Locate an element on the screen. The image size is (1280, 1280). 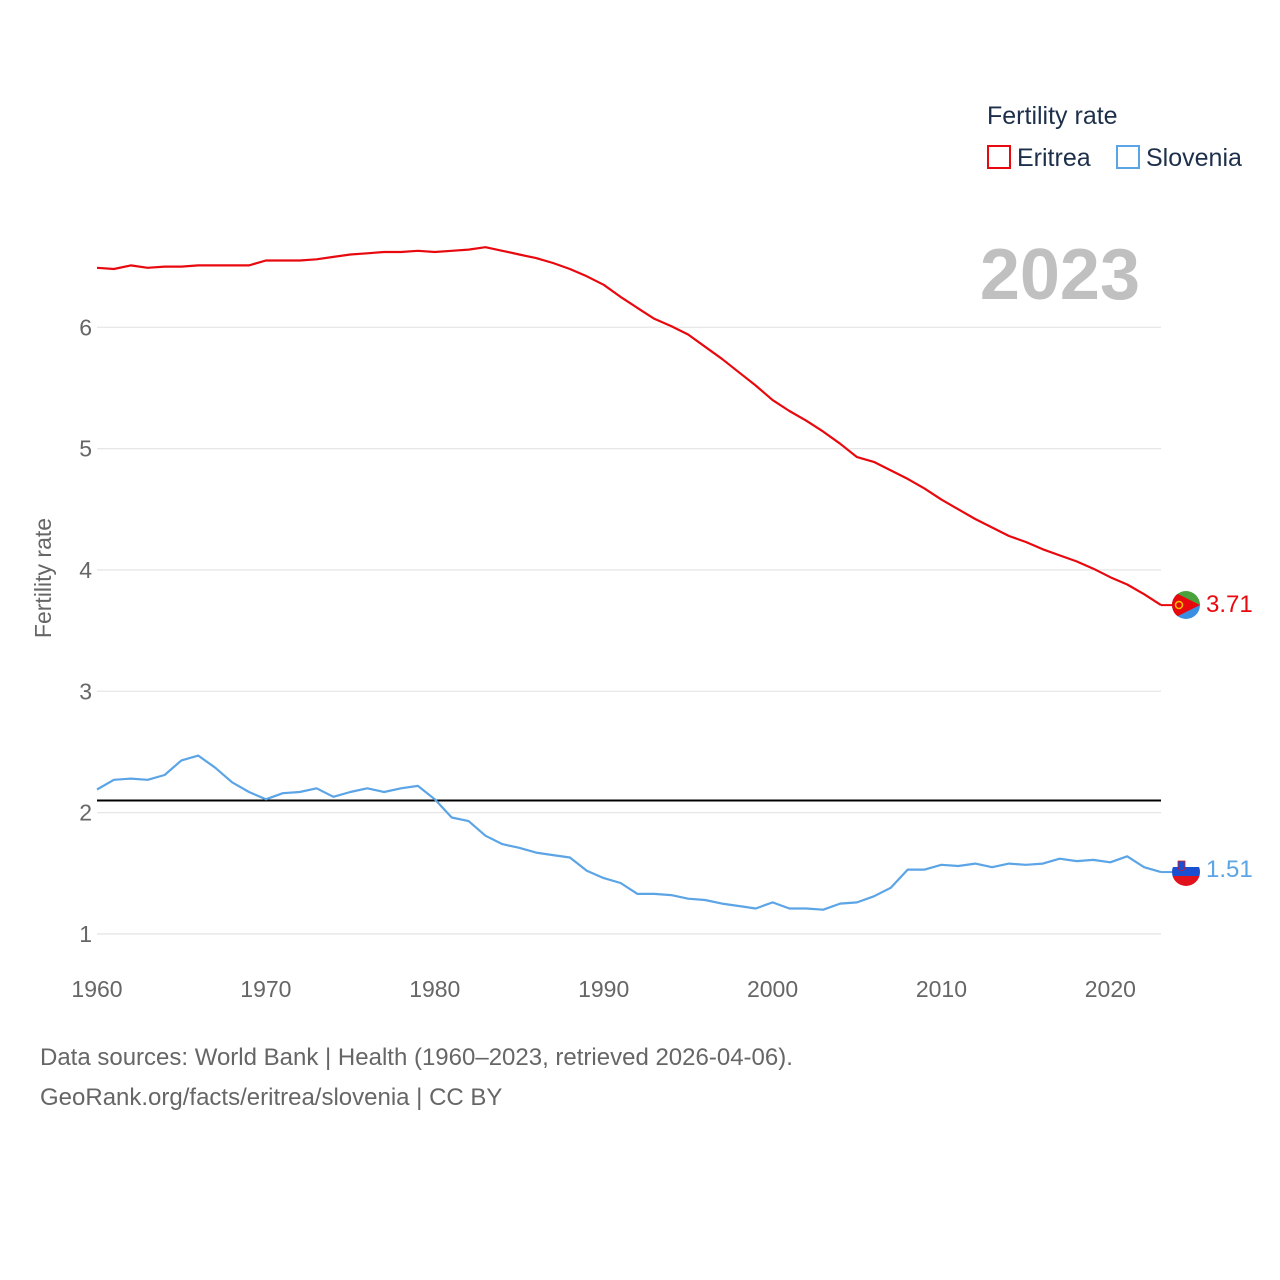
legend-title: Fertility rate is located at coordinates (1052, 116).